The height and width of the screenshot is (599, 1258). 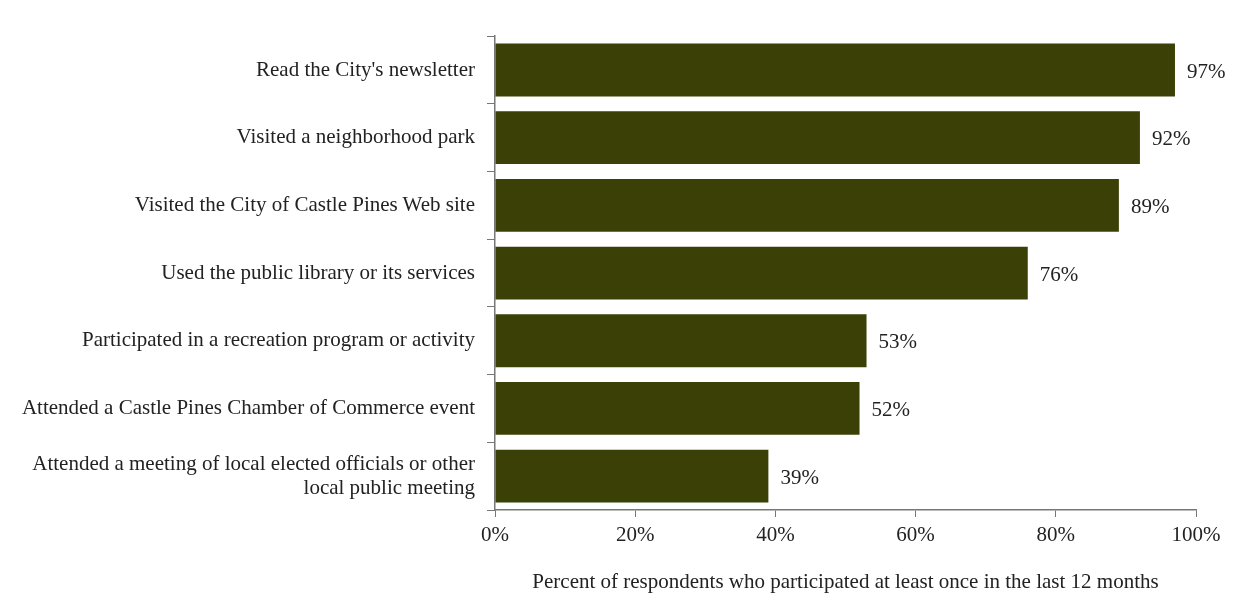 I want to click on y-tick-label: Participated in a recreation program or activity, so click(x=278, y=339).